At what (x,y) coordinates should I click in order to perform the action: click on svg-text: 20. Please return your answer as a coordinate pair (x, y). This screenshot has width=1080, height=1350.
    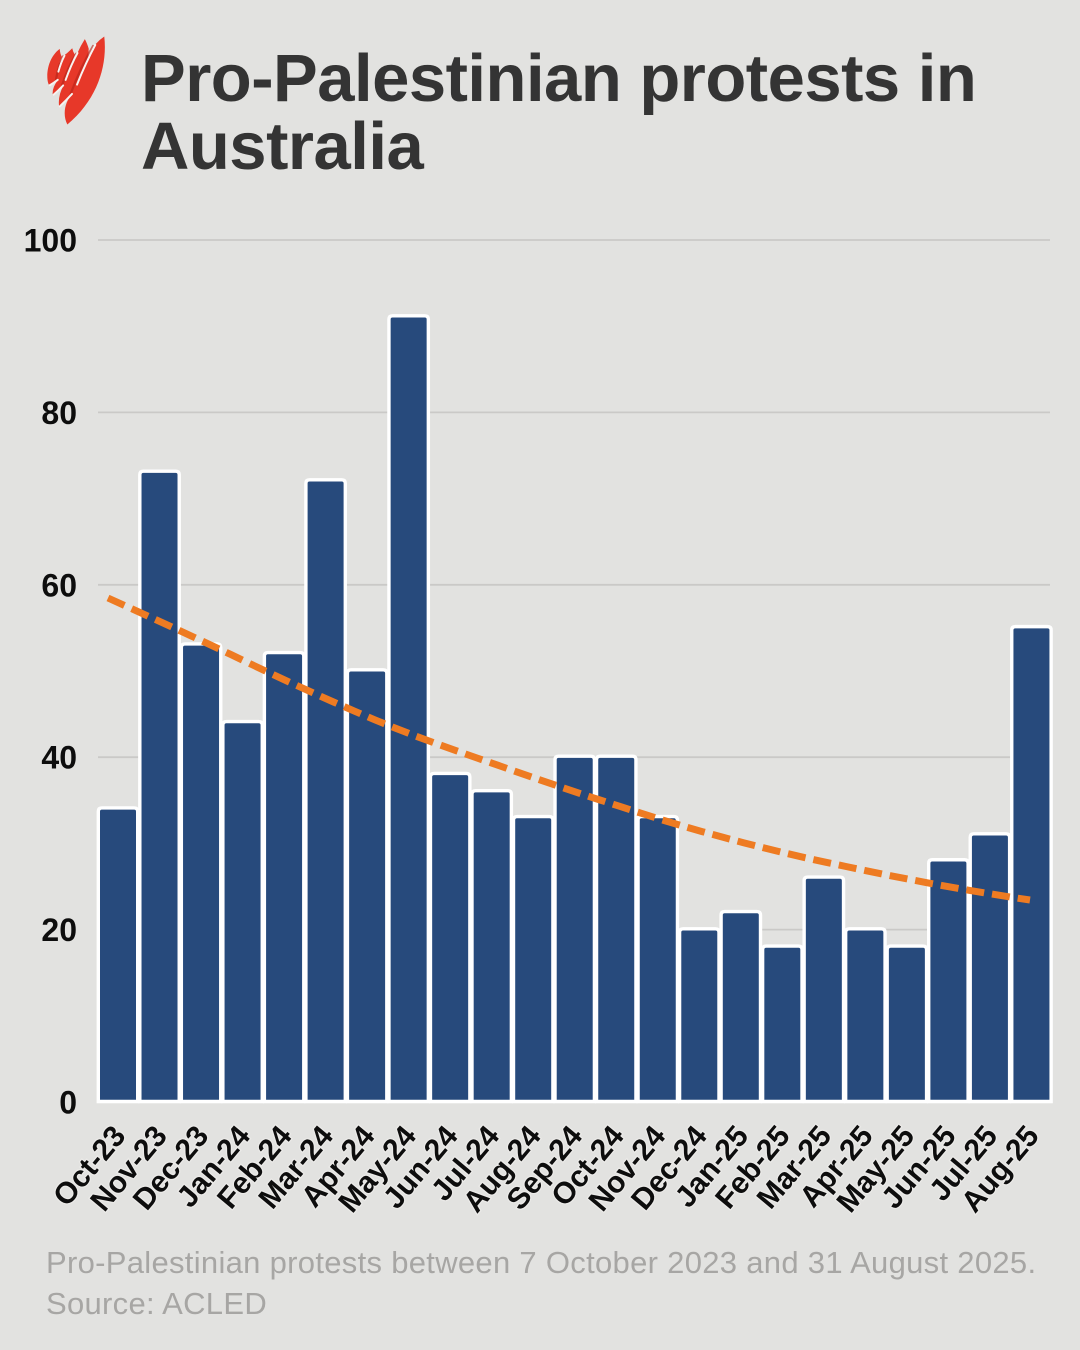
    Looking at the image, I should click on (59, 930).